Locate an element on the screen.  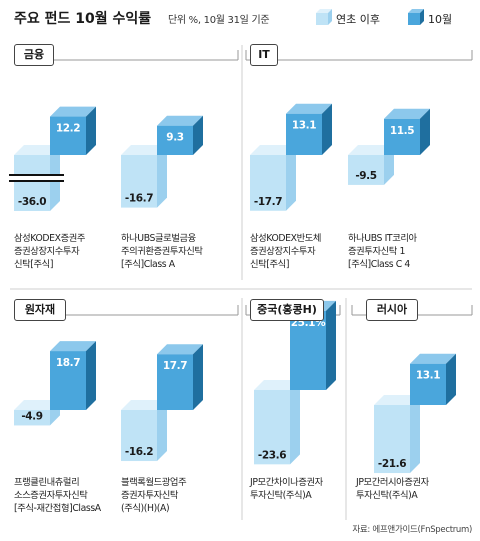
bar-october-4-0-top is located at coordinates (433, 358).